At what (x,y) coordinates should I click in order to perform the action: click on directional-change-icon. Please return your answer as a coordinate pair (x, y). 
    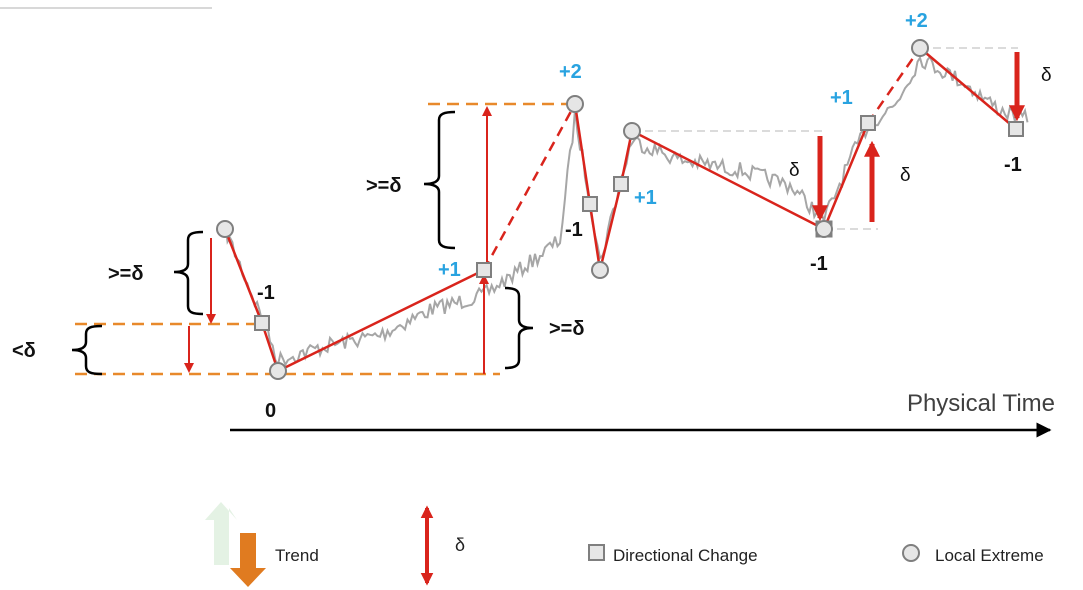
    Looking at the image, I should click on (596, 552).